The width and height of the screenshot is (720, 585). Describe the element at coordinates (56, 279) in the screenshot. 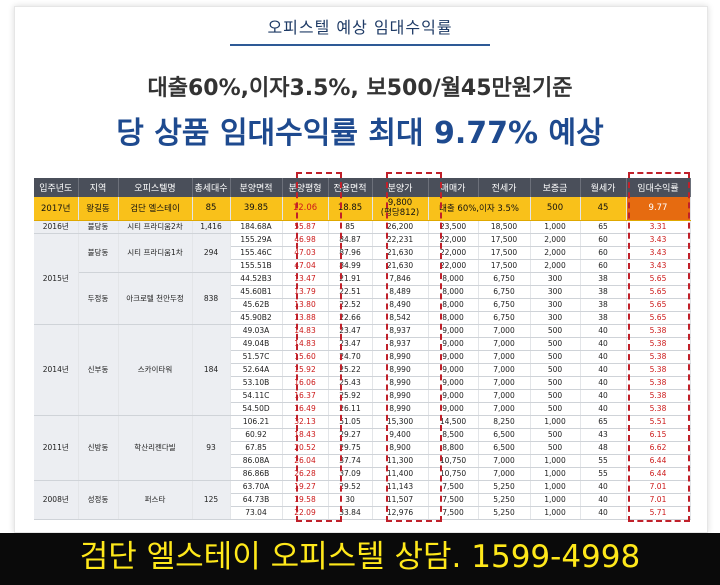

I see `cell-year: 2015년` at that location.